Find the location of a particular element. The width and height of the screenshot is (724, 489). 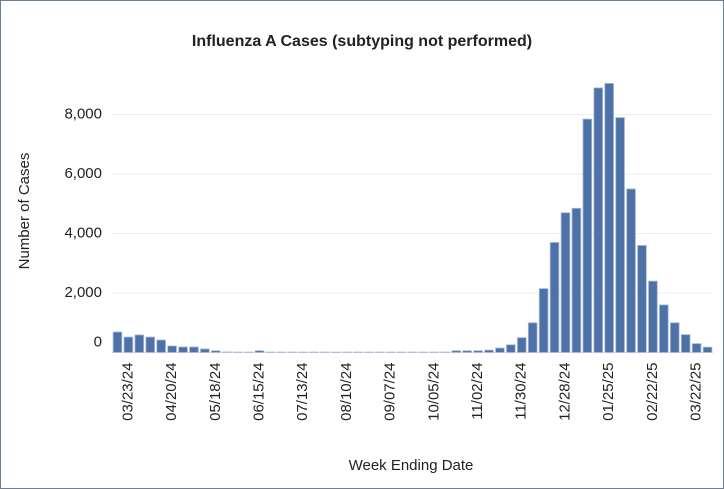

x-tick-label: 09/07/24 is located at coordinates (390, 392).